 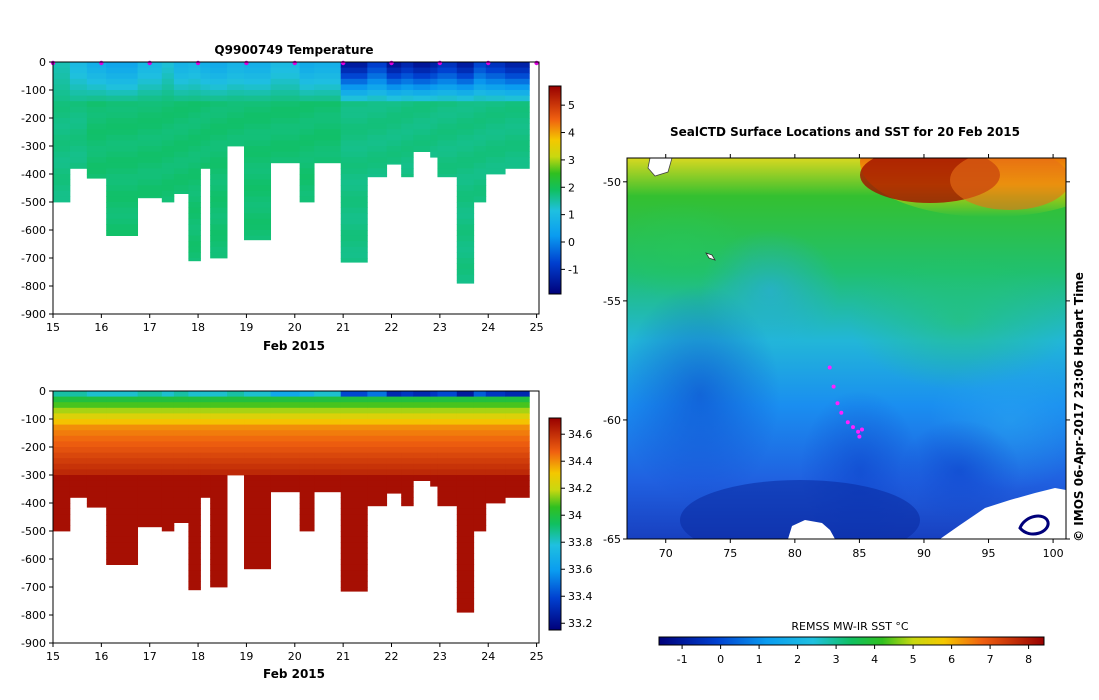 What do you see at coordinates (571, 242) in the screenshot?
I see `colorbar-tick-label: 0` at bounding box center [571, 242].